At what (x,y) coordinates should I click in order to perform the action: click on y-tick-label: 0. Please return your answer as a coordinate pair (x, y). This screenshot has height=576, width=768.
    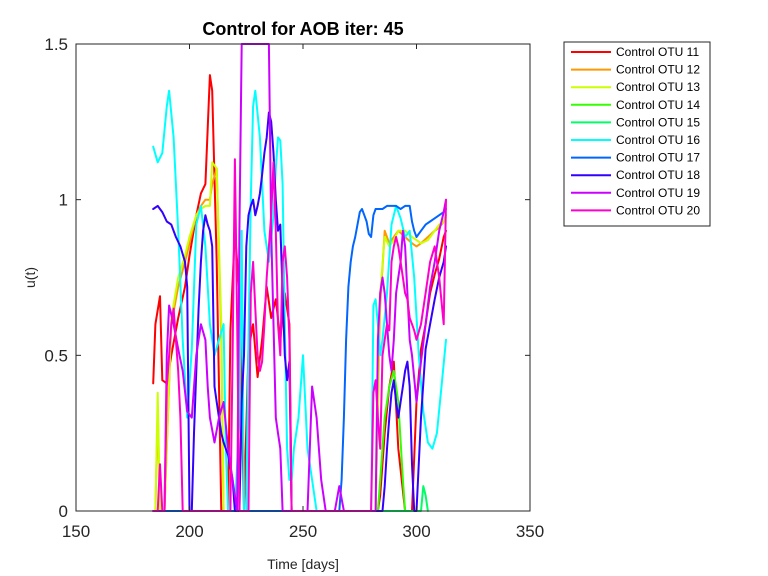
    Looking at the image, I should click on (63, 511).